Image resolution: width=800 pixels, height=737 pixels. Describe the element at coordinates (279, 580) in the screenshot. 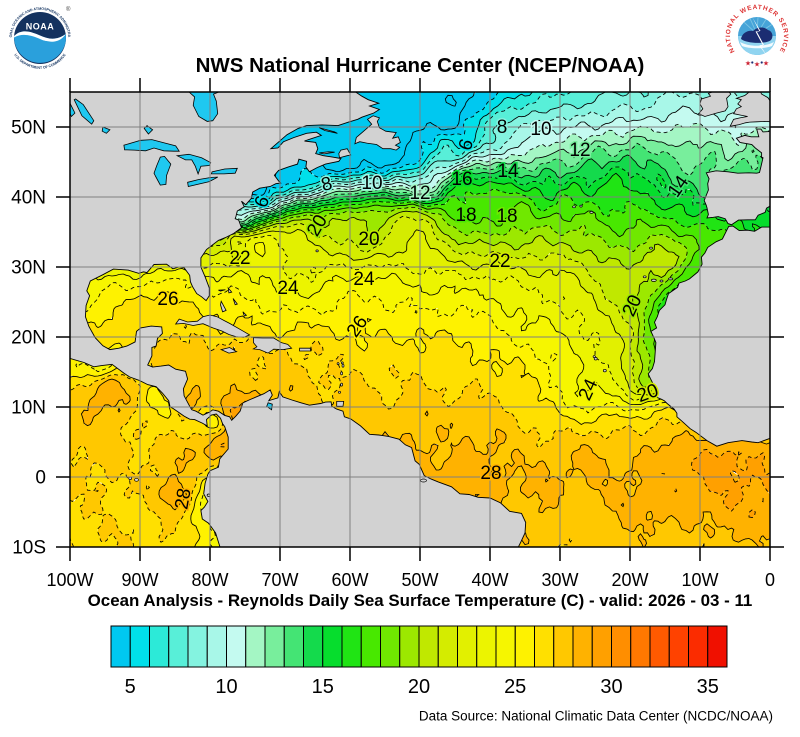

I see `svg-text: 70W` at that location.